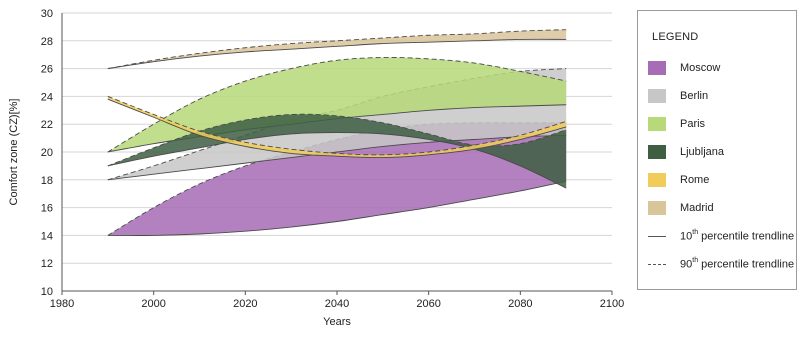 Image resolution: width=801 pixels, height=337 pixels. I want to click on legend-item-madrid: Madrid, so click(681, 208).